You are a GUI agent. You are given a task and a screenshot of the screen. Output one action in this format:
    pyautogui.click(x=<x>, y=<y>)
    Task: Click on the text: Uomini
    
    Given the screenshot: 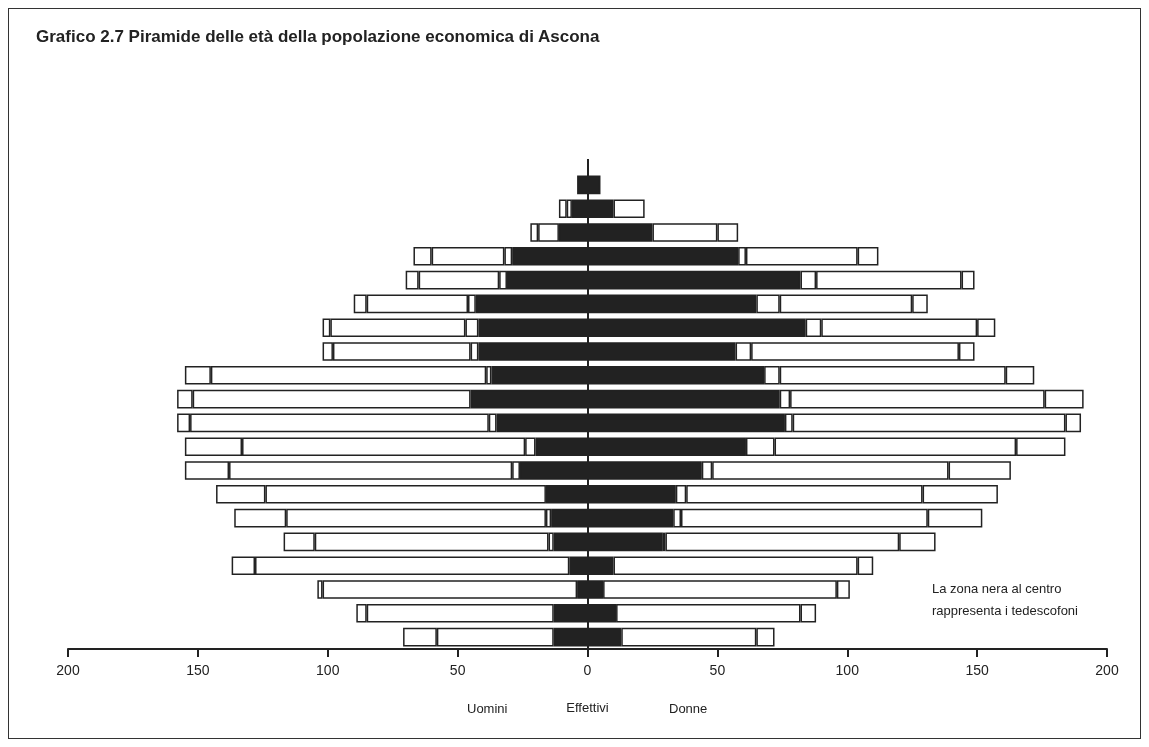 What is the action you would take?
    pyautogui.click(x=487, y=708)
    